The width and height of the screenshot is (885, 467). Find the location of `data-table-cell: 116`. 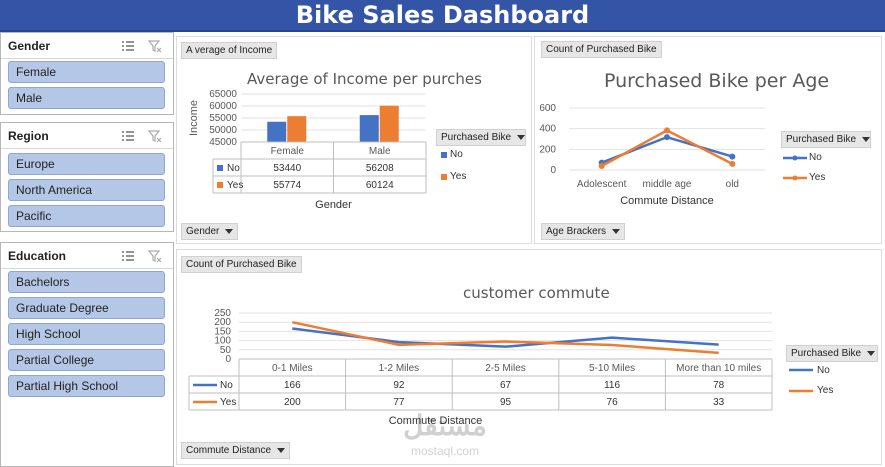

data-table-cell: 116 is located at coordinates (612, 385).